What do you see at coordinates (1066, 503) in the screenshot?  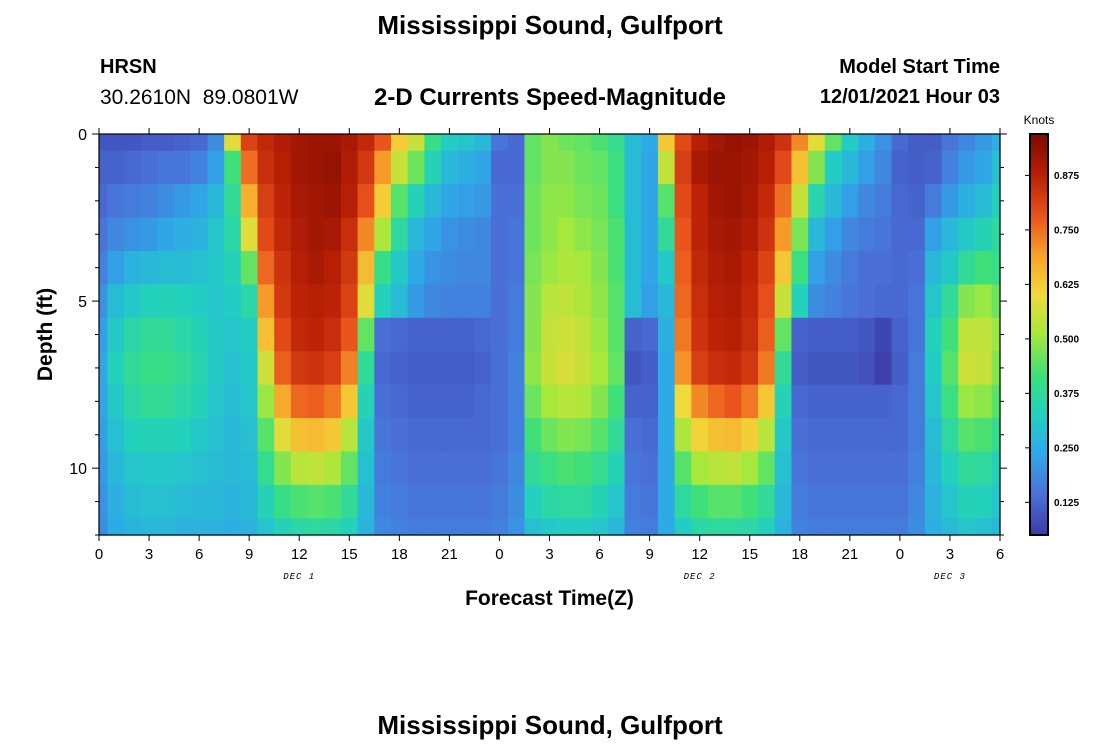 I see `colorbar-tick-label: 0.125` at bounding box center [1066, 503].